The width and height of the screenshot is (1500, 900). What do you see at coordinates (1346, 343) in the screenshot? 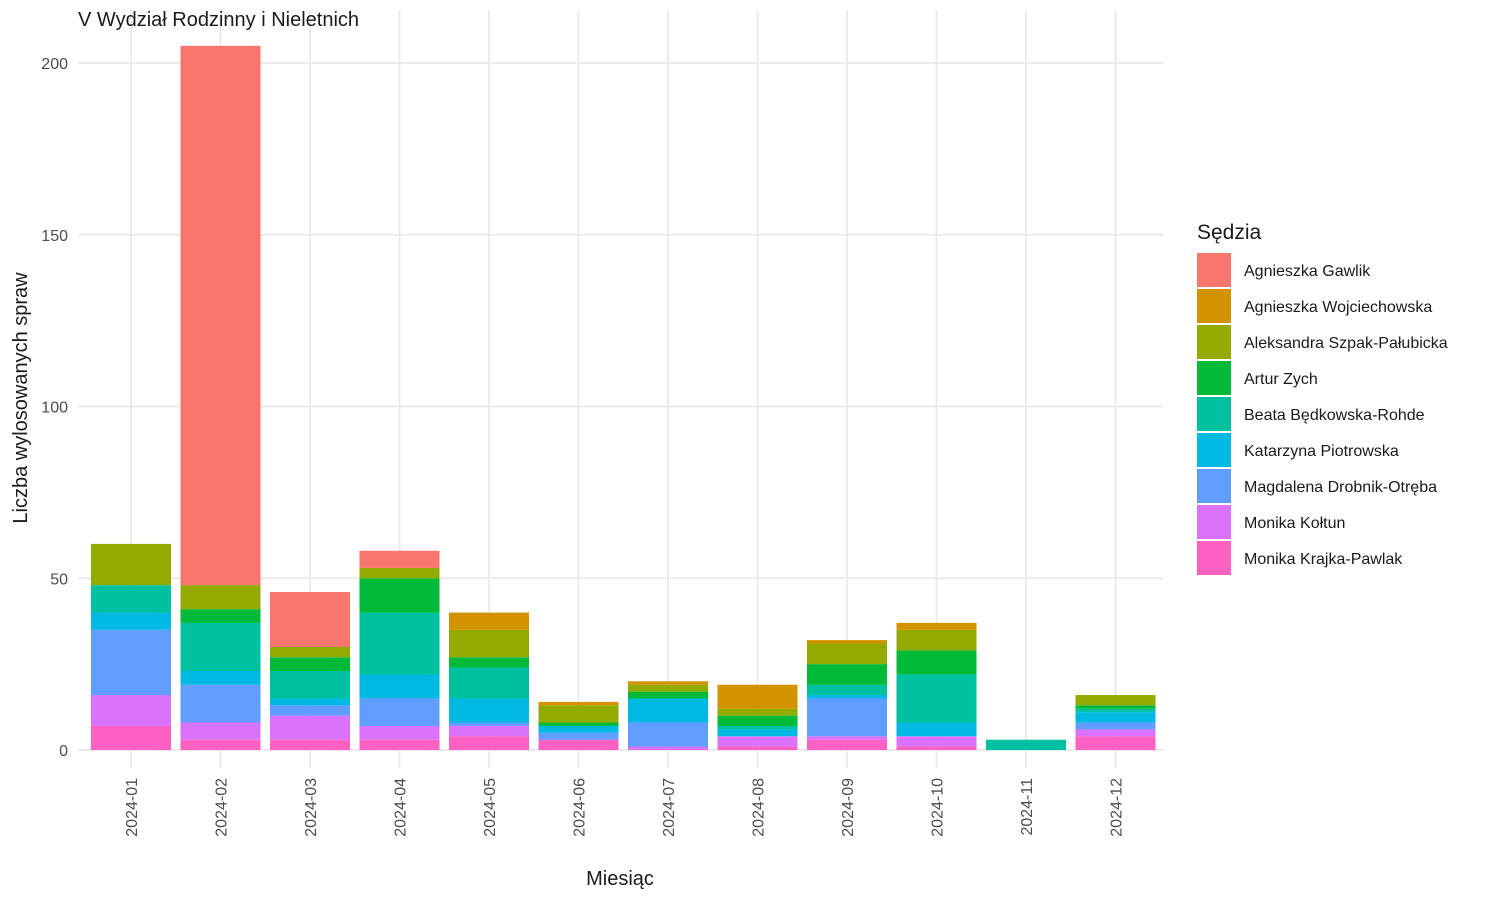
I see `legend-label: Aleksandra Szpak-Pałubicka` at bounding box center [1346, 343].